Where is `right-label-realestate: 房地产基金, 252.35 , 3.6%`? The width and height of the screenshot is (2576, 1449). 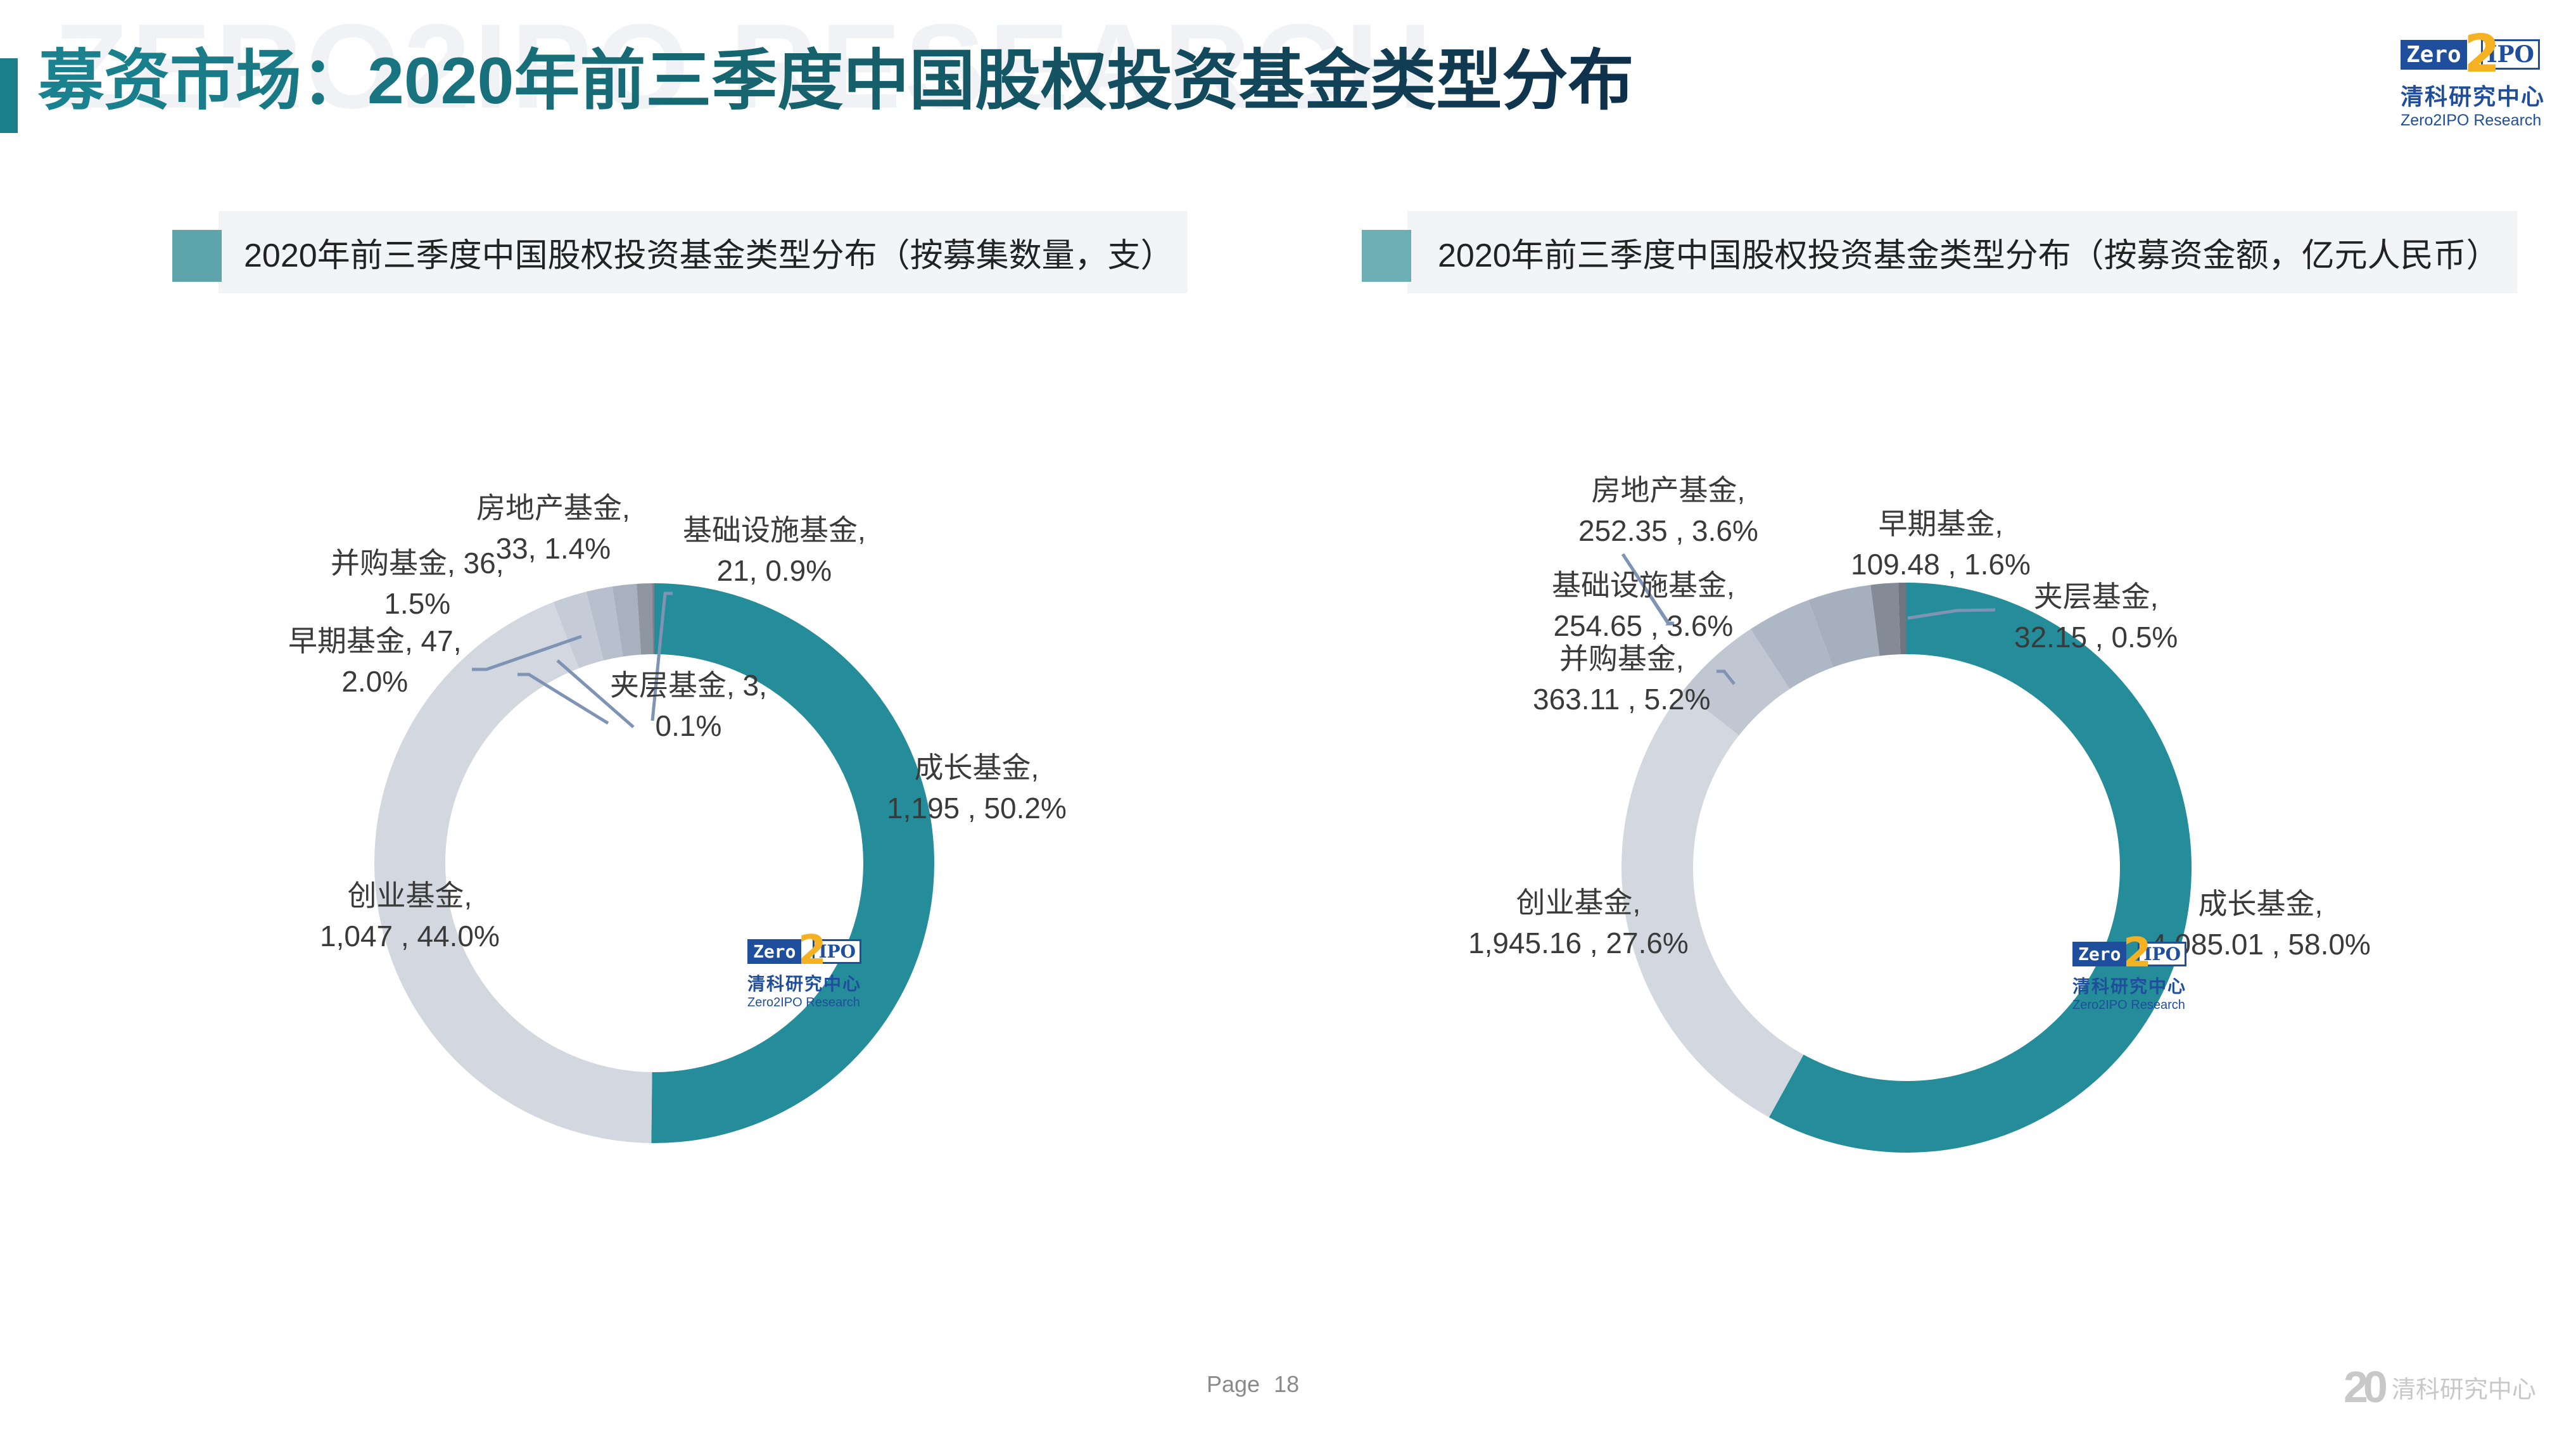 right-label-realestate: 房地产基金, 252.35 , 3.6% is located at coordinates (1668, 510).